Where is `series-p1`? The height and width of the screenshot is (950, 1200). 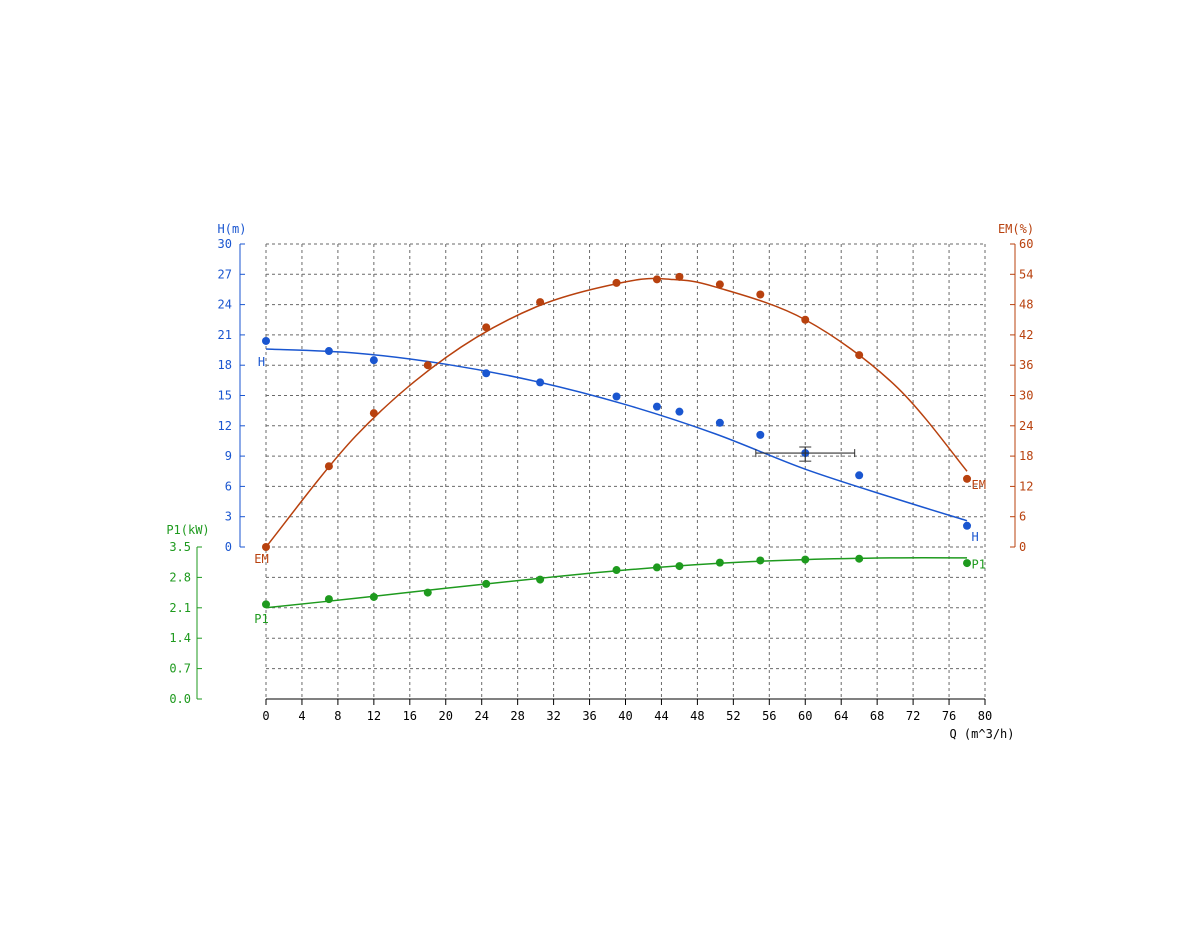 series-p1 is located at coordinates (617, 581).